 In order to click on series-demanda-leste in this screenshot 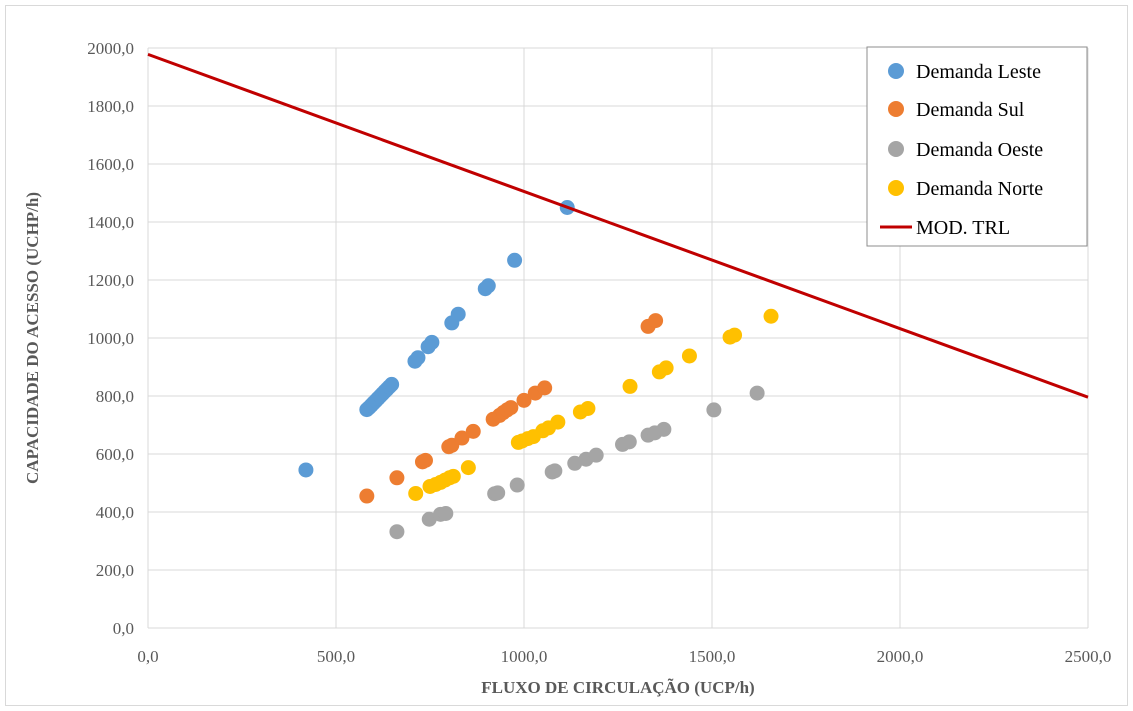, I will do `click(436, 339)`.